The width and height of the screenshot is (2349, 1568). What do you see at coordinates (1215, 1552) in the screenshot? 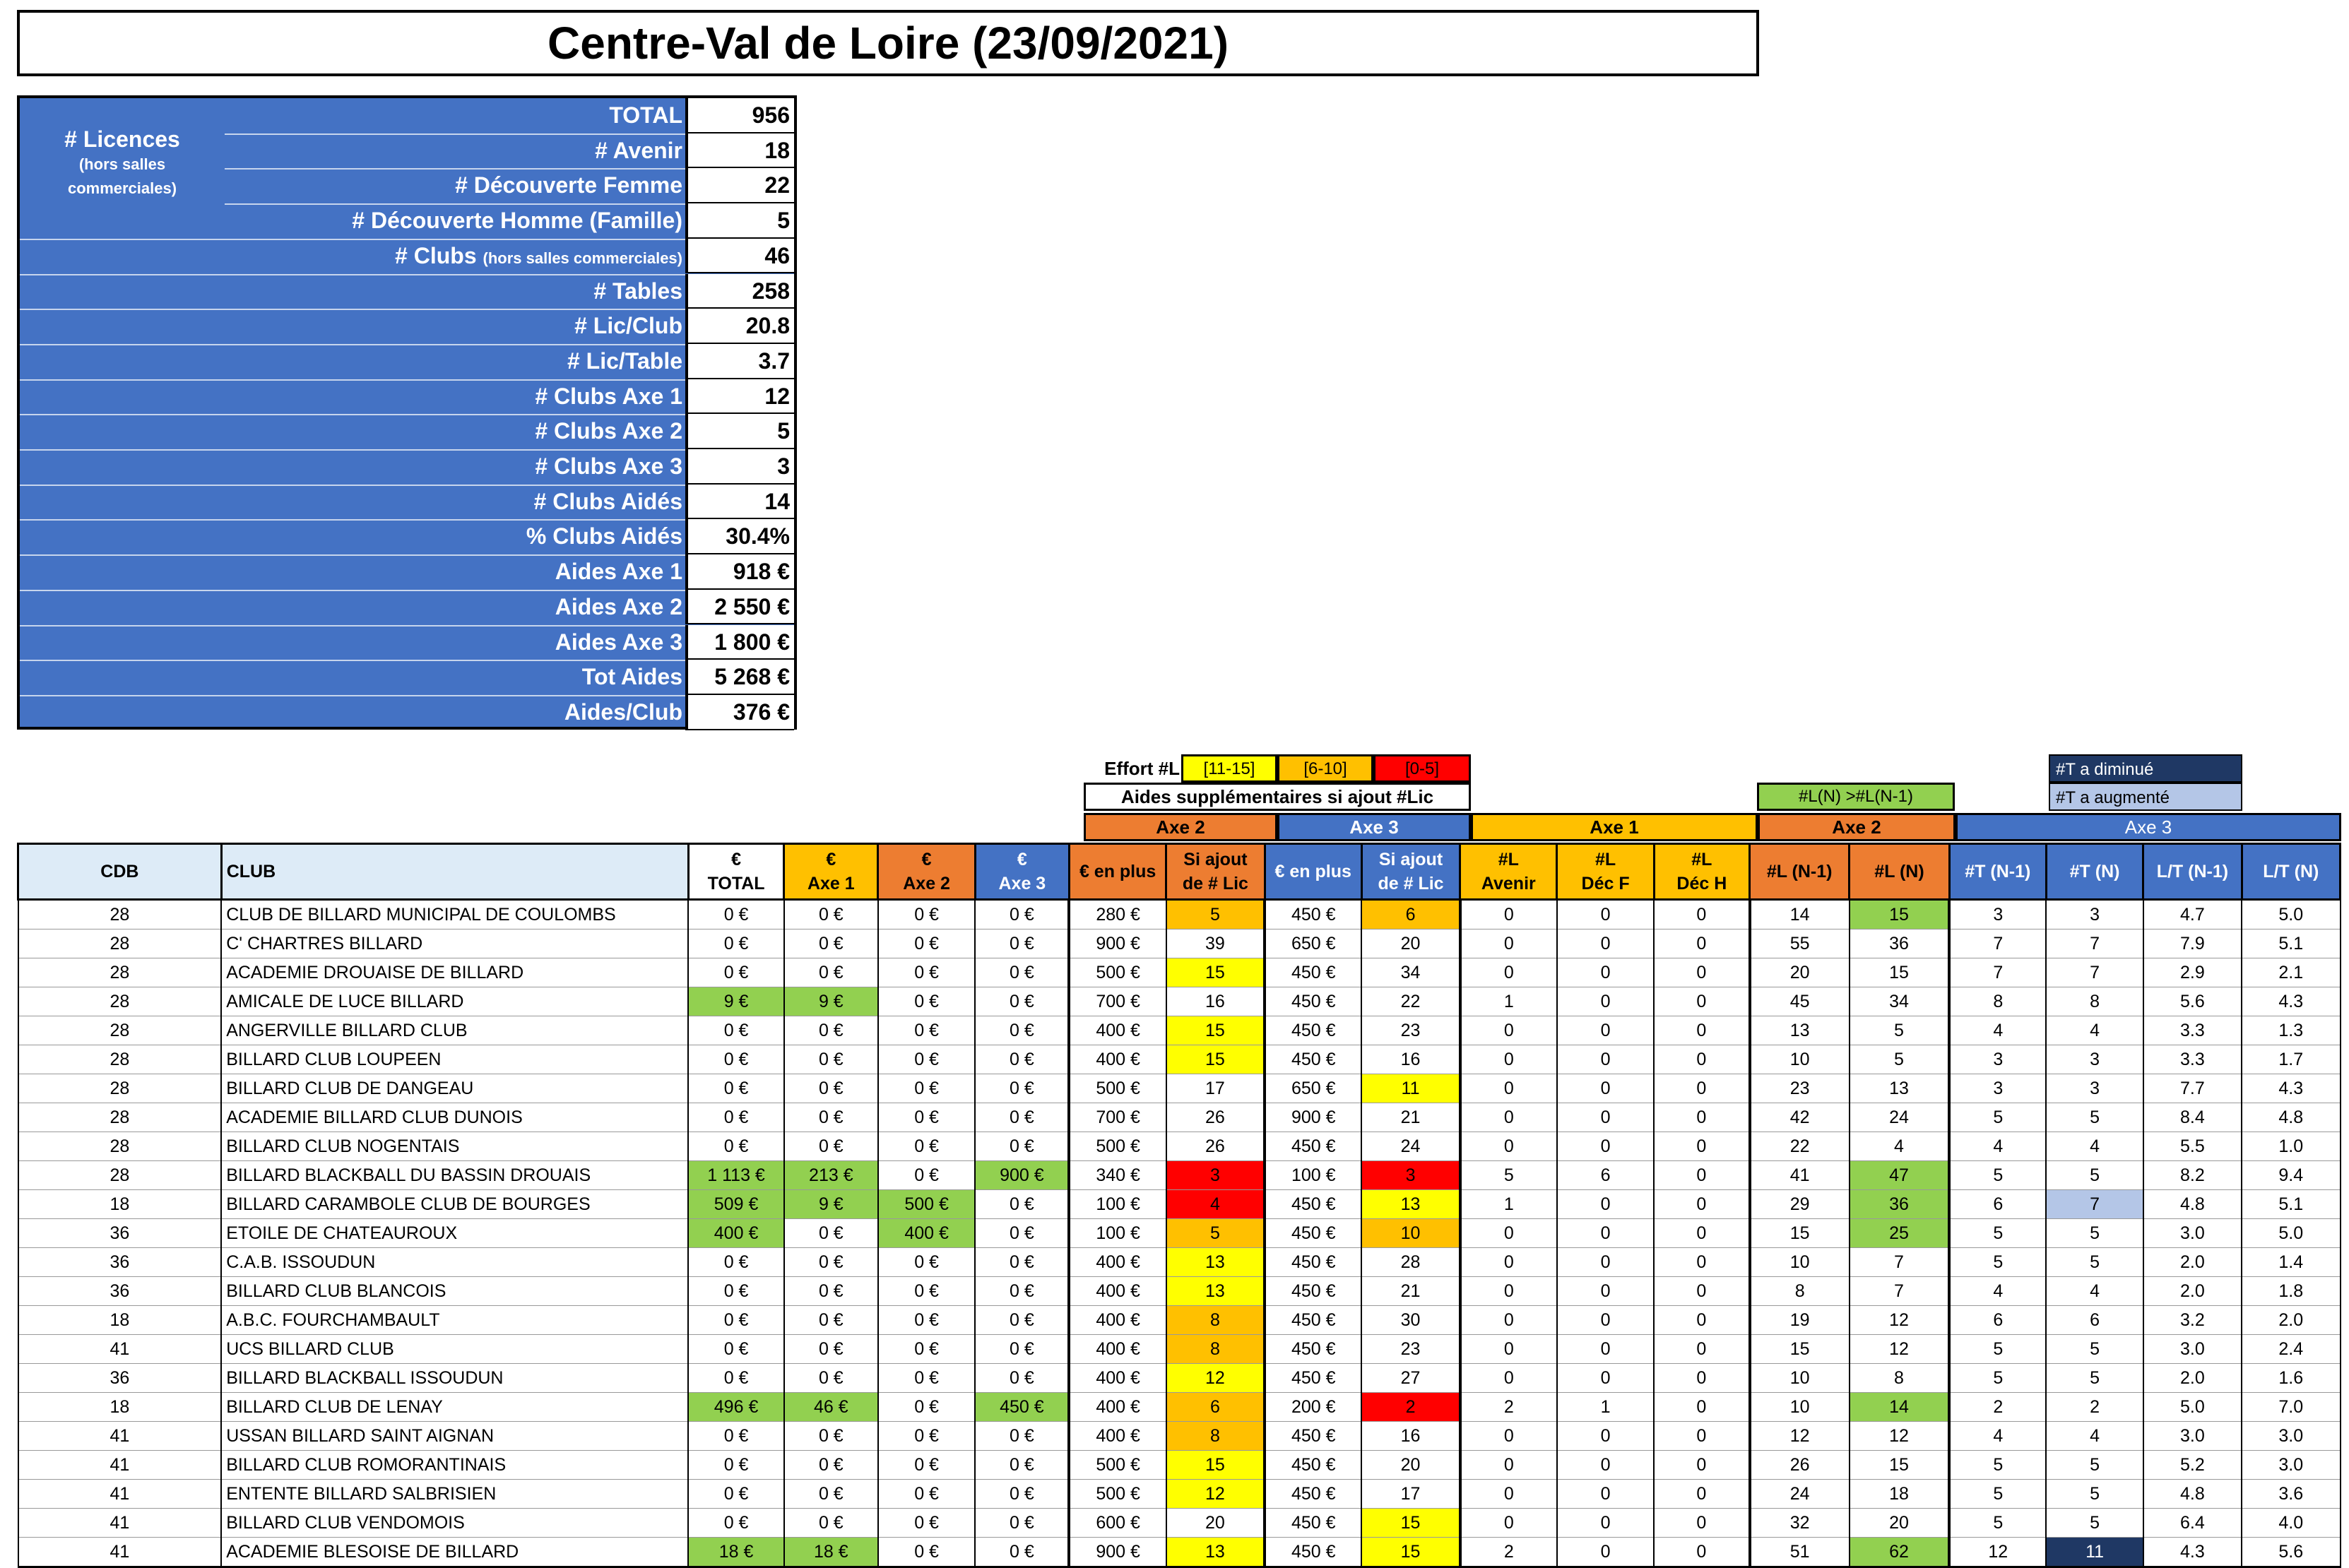
I see `cell-si-ajout-axe2: 13` at bounding box center [1215, 1552].